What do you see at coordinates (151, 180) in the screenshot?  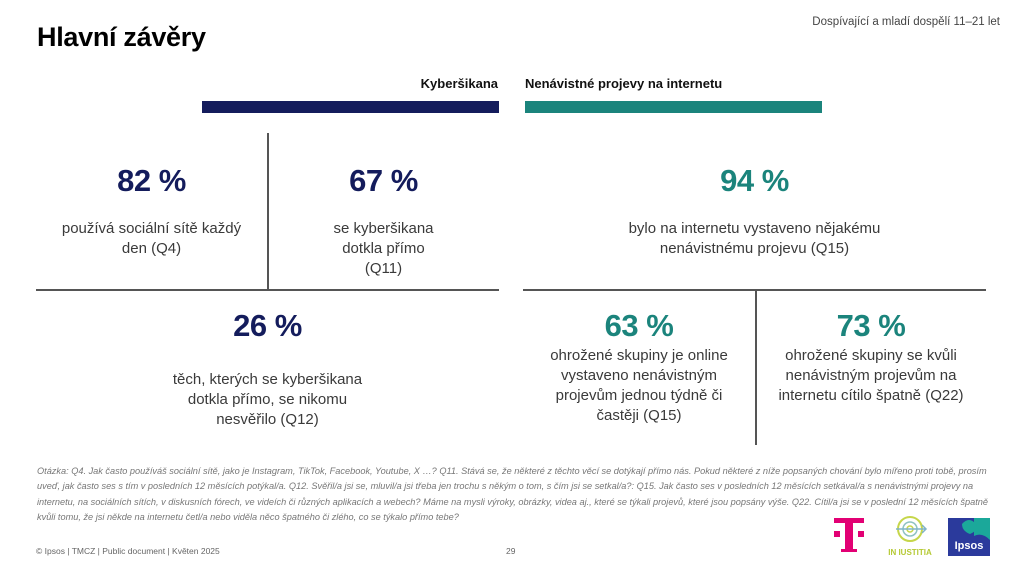 I see `stat-value: 82 %` at bounding box center [151, 180].